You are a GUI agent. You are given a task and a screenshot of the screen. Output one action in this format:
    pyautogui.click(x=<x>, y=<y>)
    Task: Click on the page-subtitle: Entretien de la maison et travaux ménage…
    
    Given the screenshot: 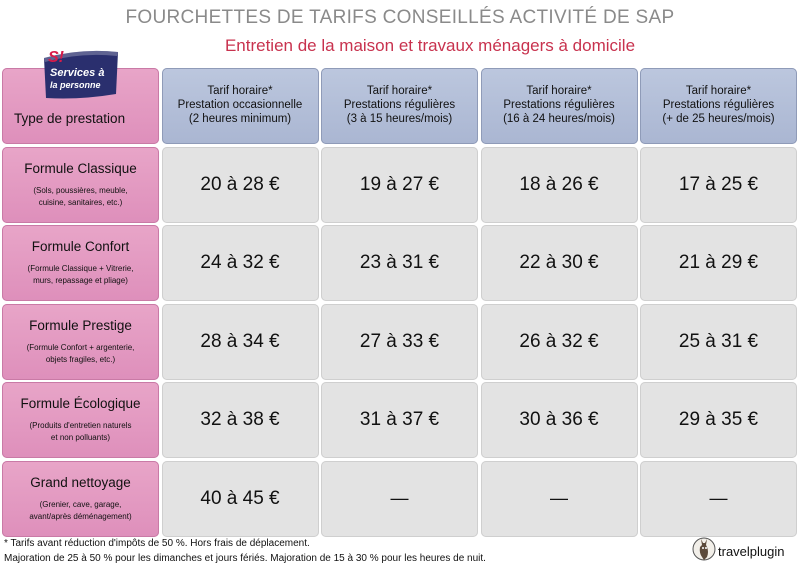 What is the action you would take?
    pyautogui.click(x=430, y=45)
    